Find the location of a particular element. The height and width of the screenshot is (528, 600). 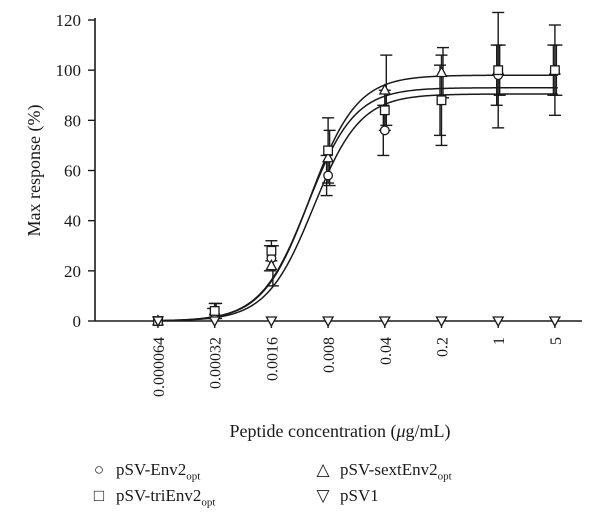

x-tick-label: 0.00032 is located at coordinates (216, 363).